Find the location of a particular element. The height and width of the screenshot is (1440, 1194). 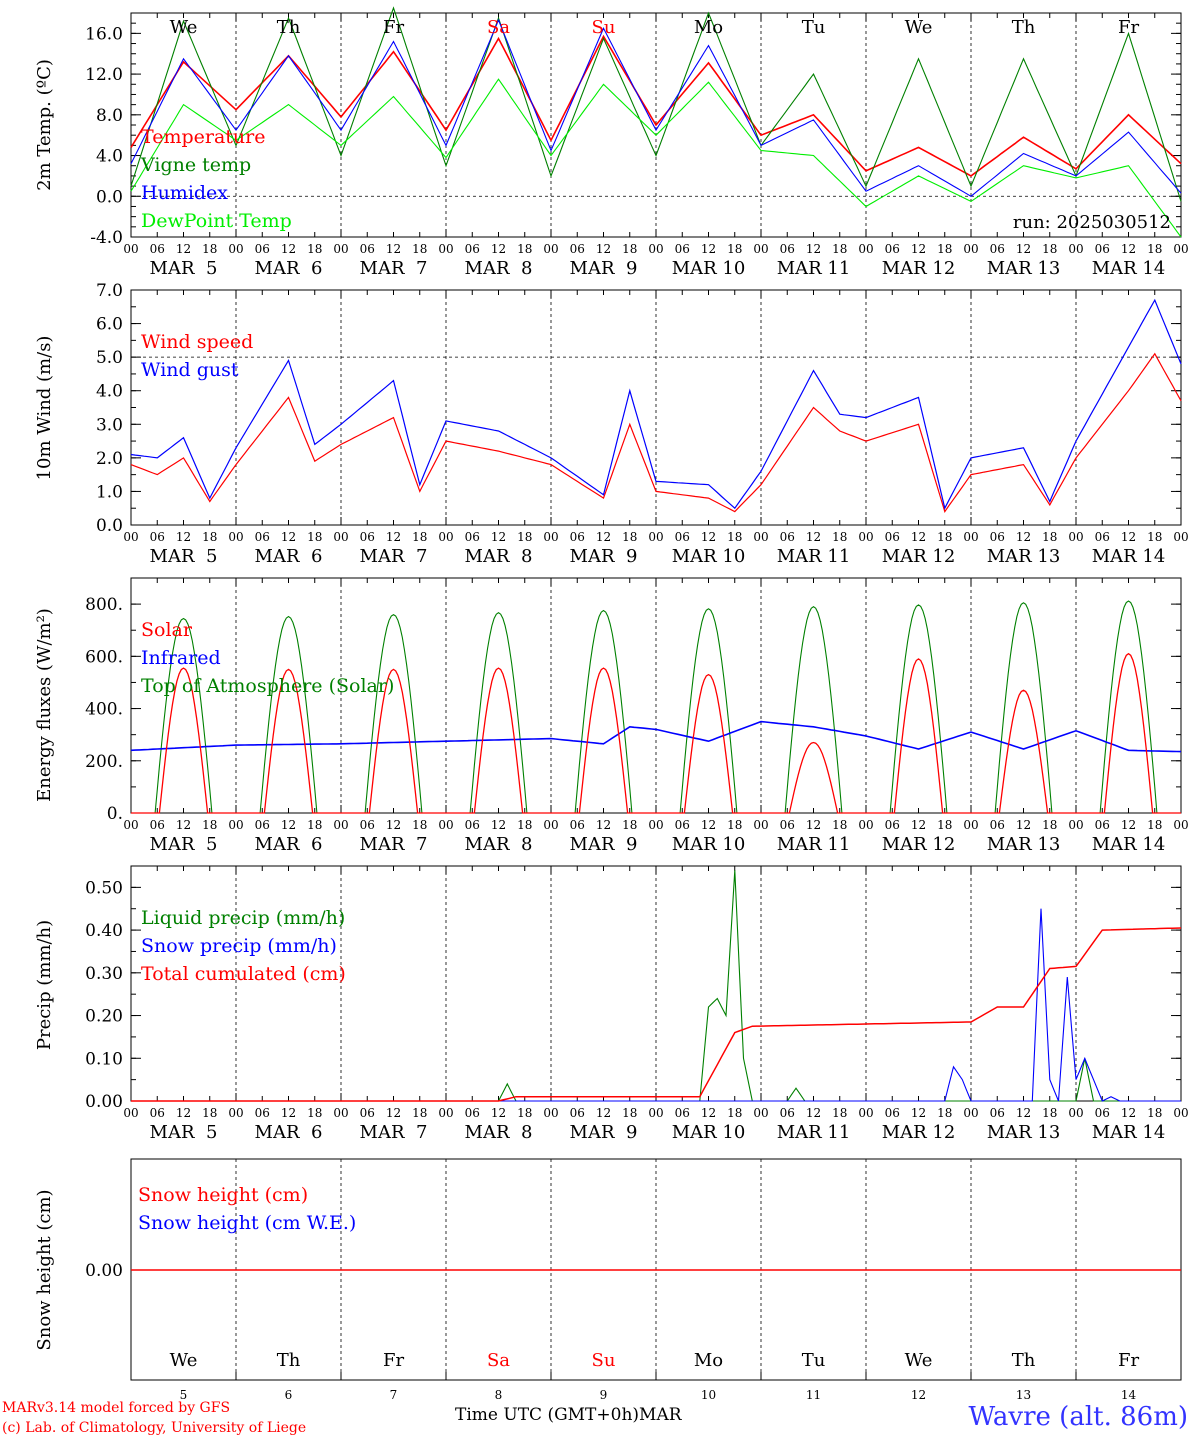

legend-entry: Liquid precip (mm/h) is located at coordinates (243, 918).